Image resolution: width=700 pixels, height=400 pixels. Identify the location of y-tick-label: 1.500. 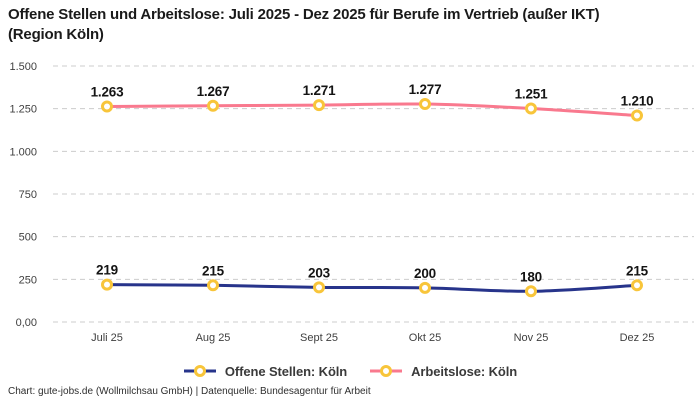
(23, 67).